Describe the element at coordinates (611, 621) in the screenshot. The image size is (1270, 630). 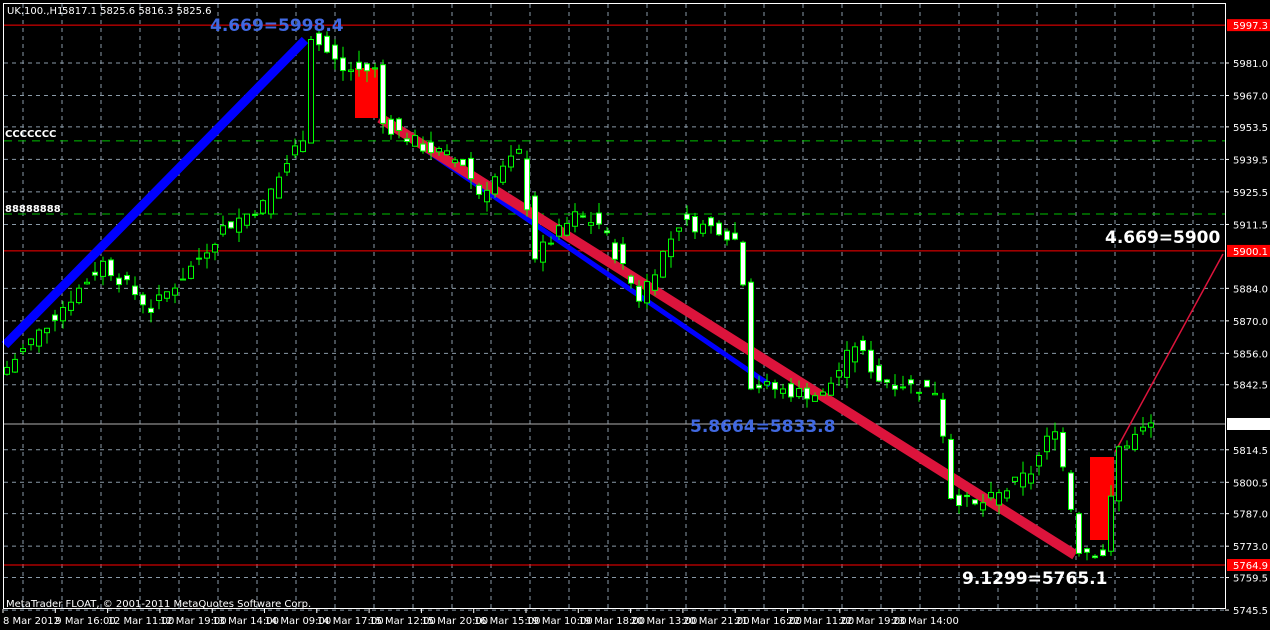
I see `time-label: 19 Mar 18:00` at that location.